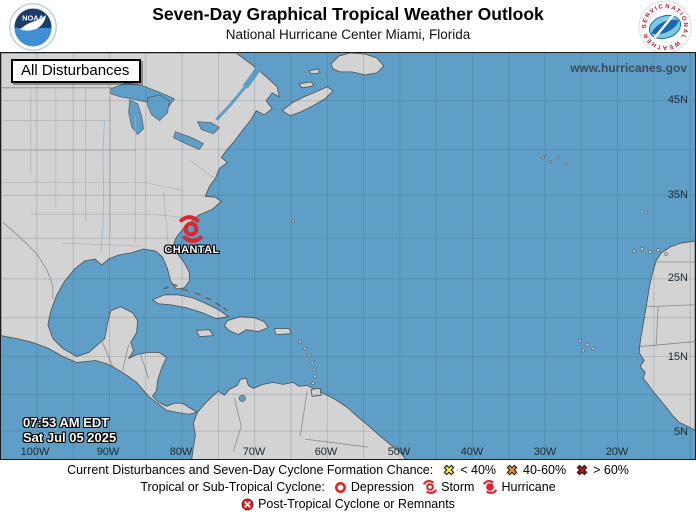 The height and width of the screenshot is (514, 696). What do you see at coordinates (680, 432) in the screenshot?
I see `latitude-label: 5N` at bounding box center [680, 432].